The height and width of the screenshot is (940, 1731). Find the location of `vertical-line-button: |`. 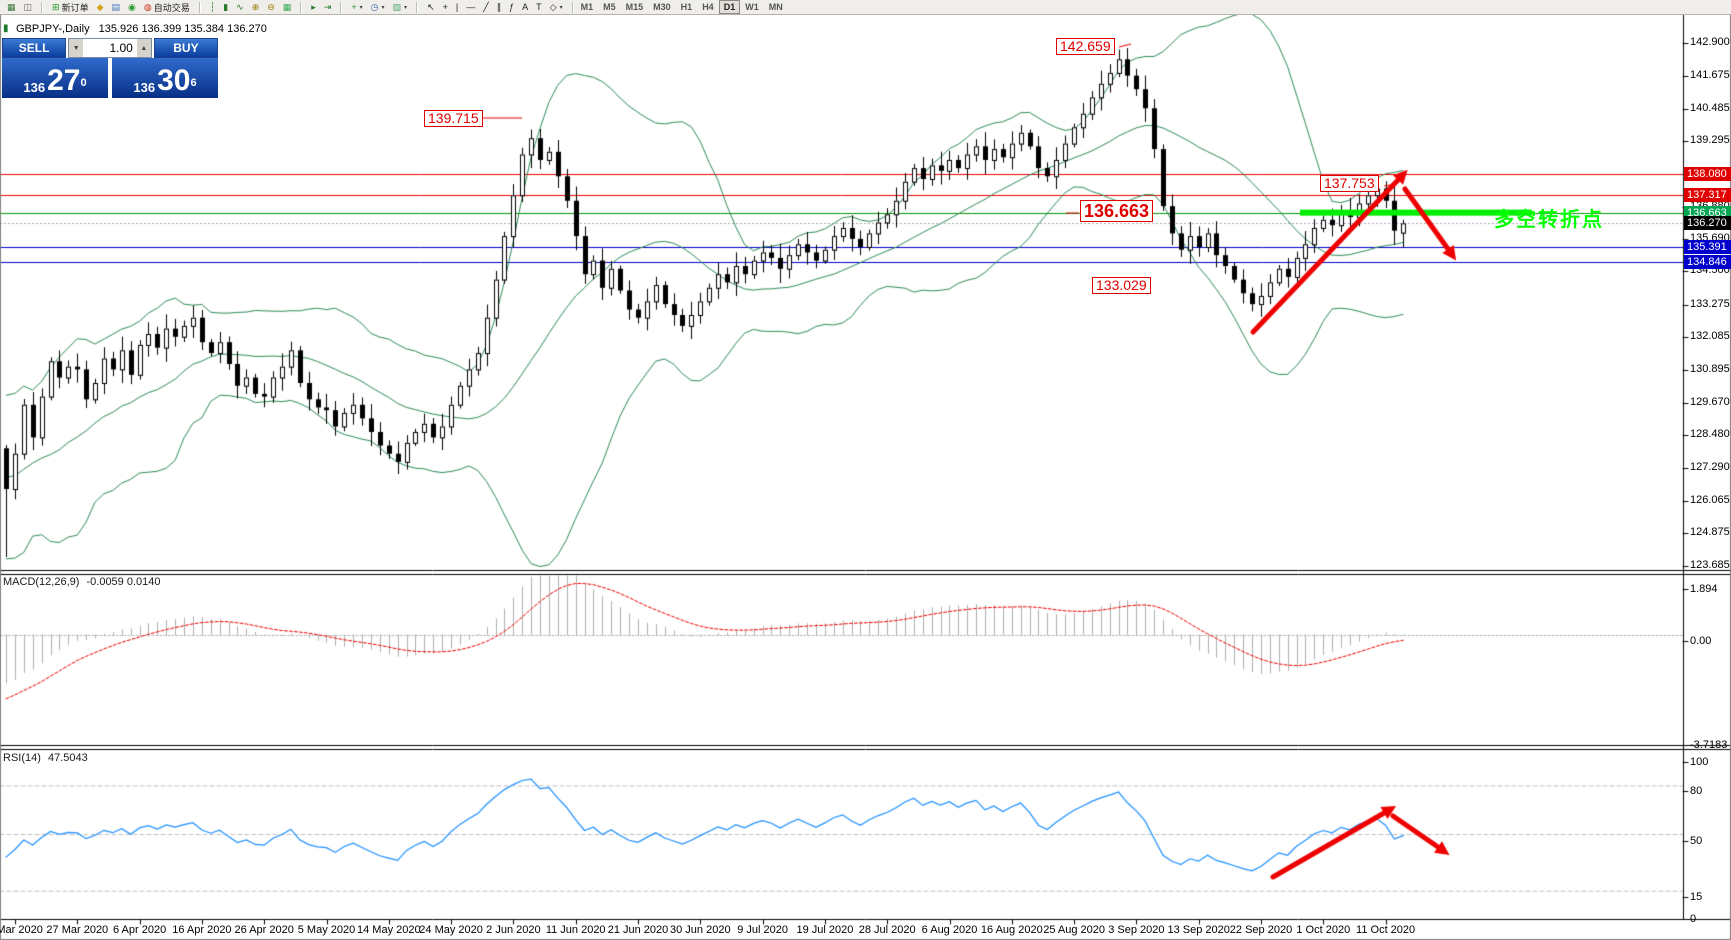

vertical-line-button: | is located at coordinates (457, 7).